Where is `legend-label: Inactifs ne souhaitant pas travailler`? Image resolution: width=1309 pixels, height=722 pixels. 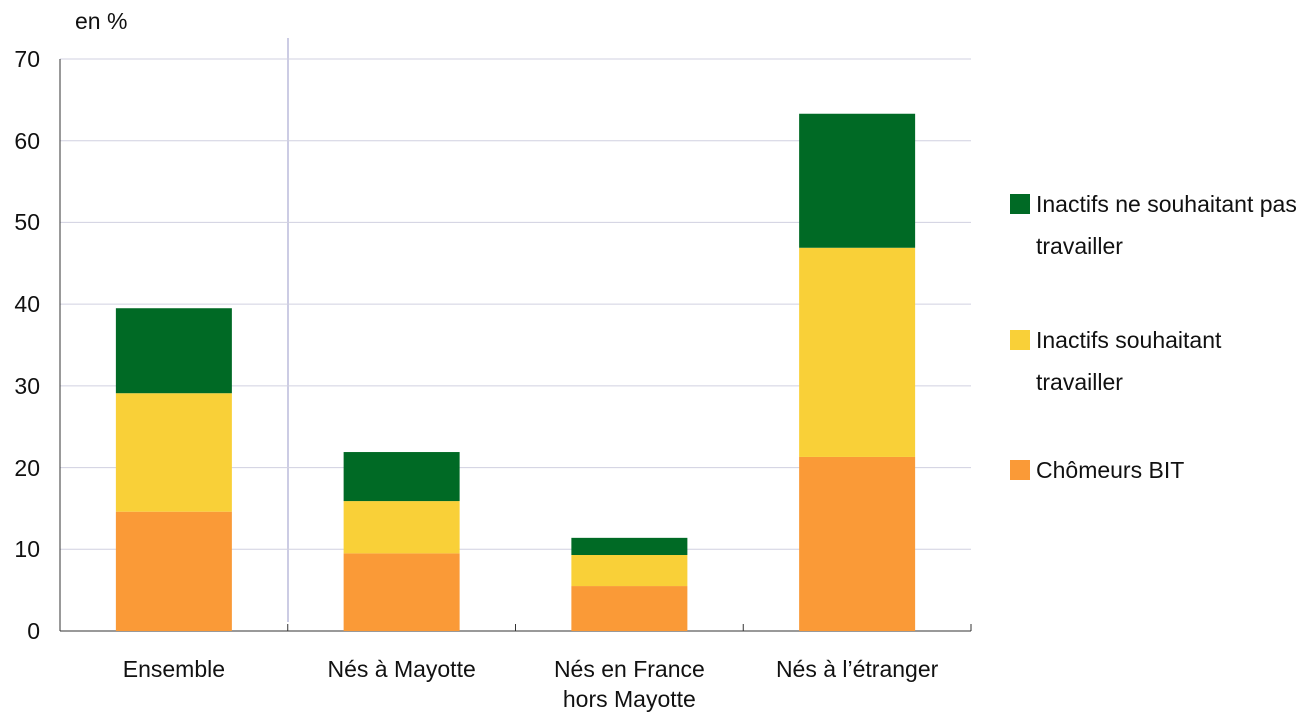
legend-label: Inactifs ne souhaitant pas travailler is located at coordinates (1166, 225).